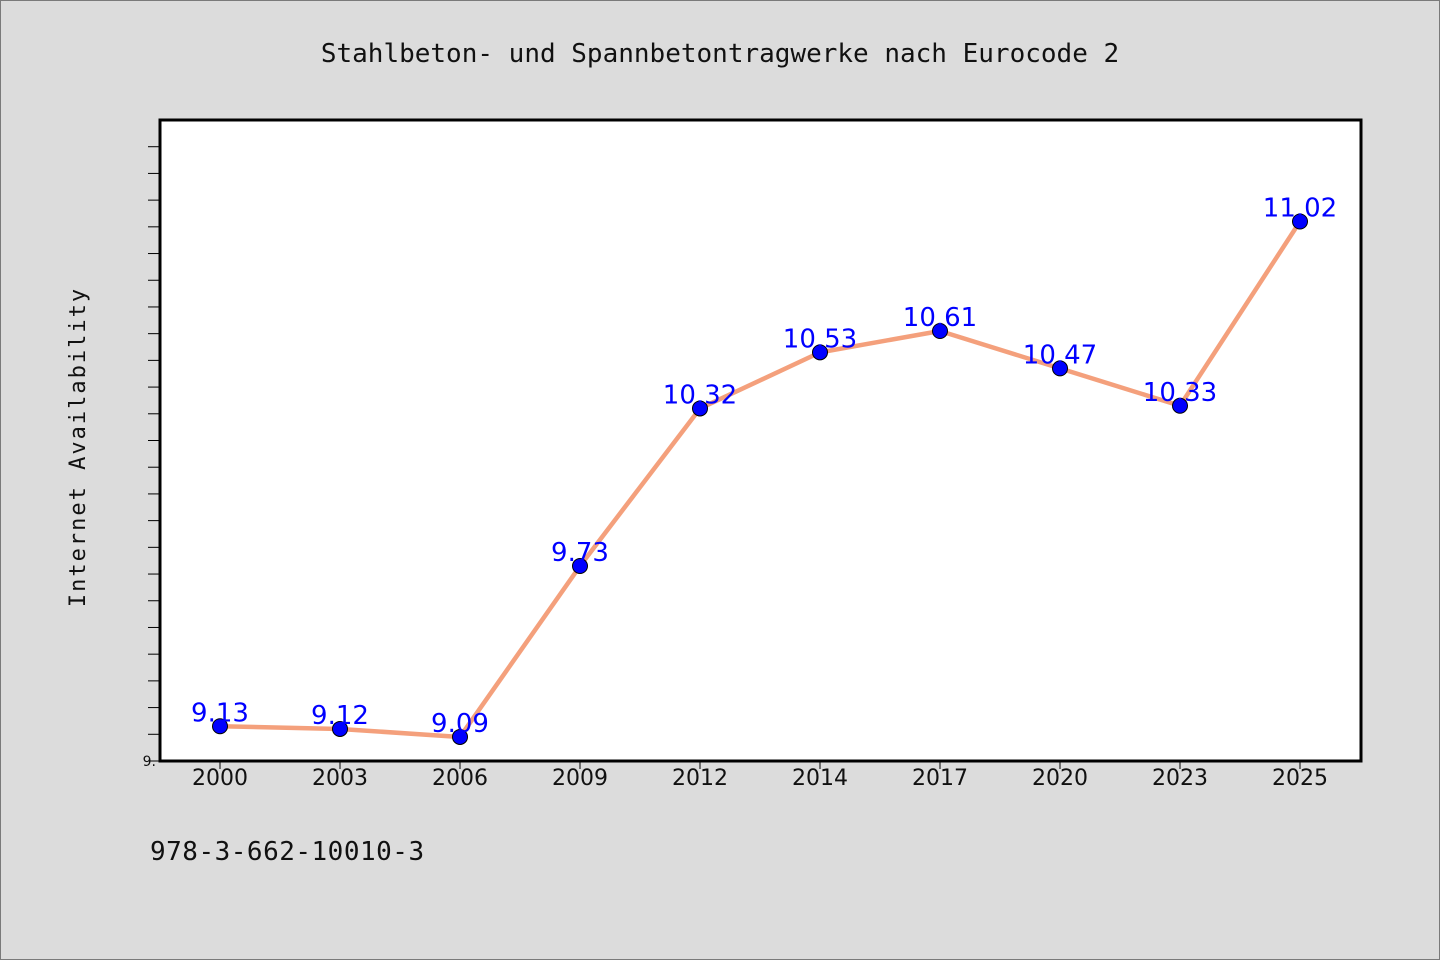  I want to click on y-tick-label: 9., so click(149, 762).